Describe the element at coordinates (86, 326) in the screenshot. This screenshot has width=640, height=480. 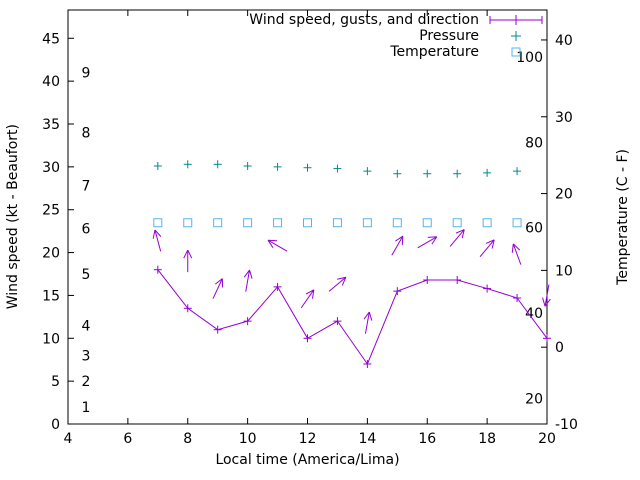
I see `beaufort-scale-label: 4` at that location.